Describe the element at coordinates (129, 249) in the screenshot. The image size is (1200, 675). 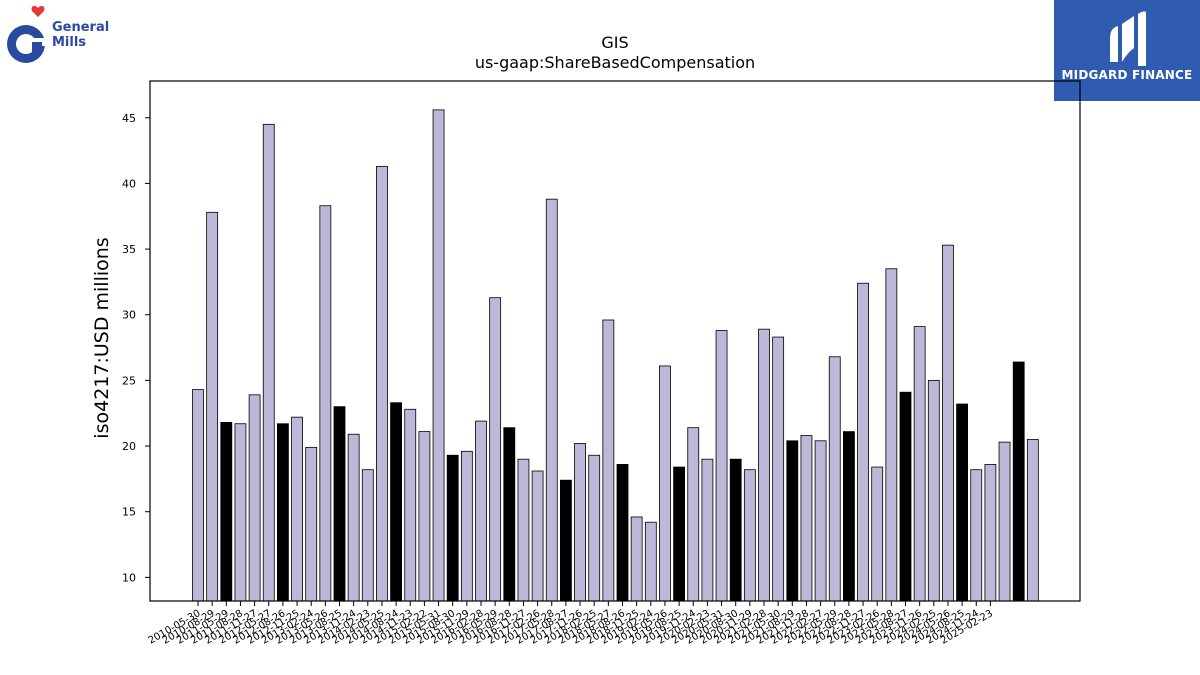
I see `y-tick-label: 35` at that location.